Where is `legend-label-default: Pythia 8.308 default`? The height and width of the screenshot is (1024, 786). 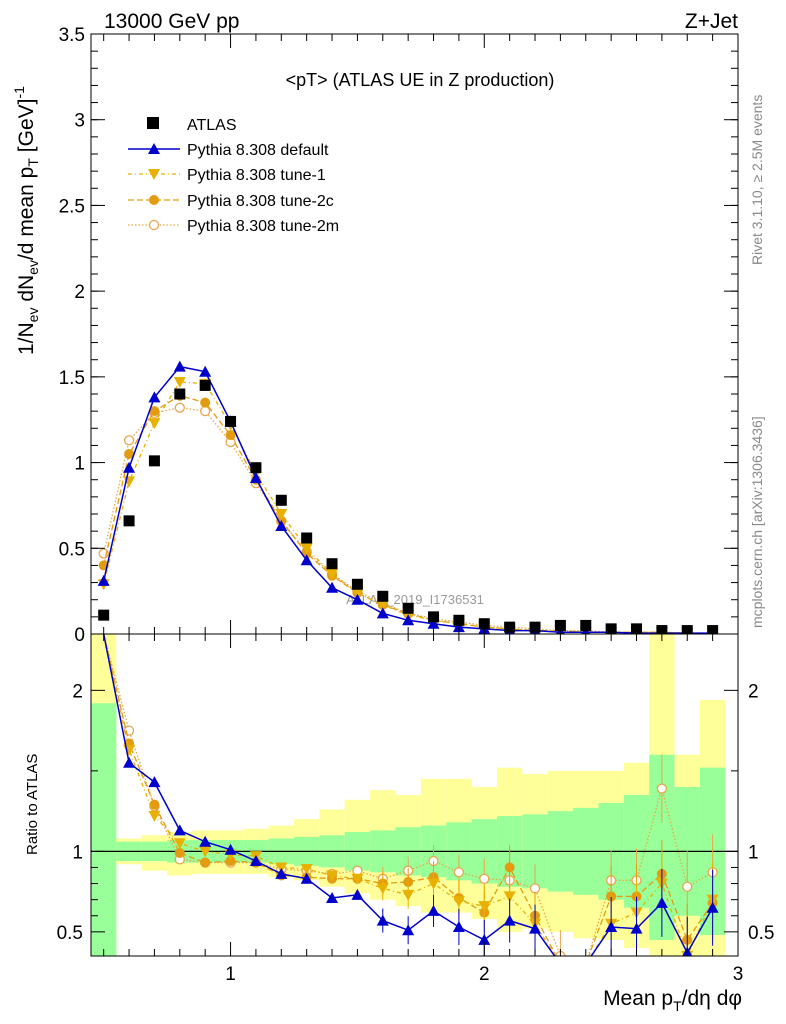 legend-label-default: Pythia 8.308 default is located at coordinates (258, 150).